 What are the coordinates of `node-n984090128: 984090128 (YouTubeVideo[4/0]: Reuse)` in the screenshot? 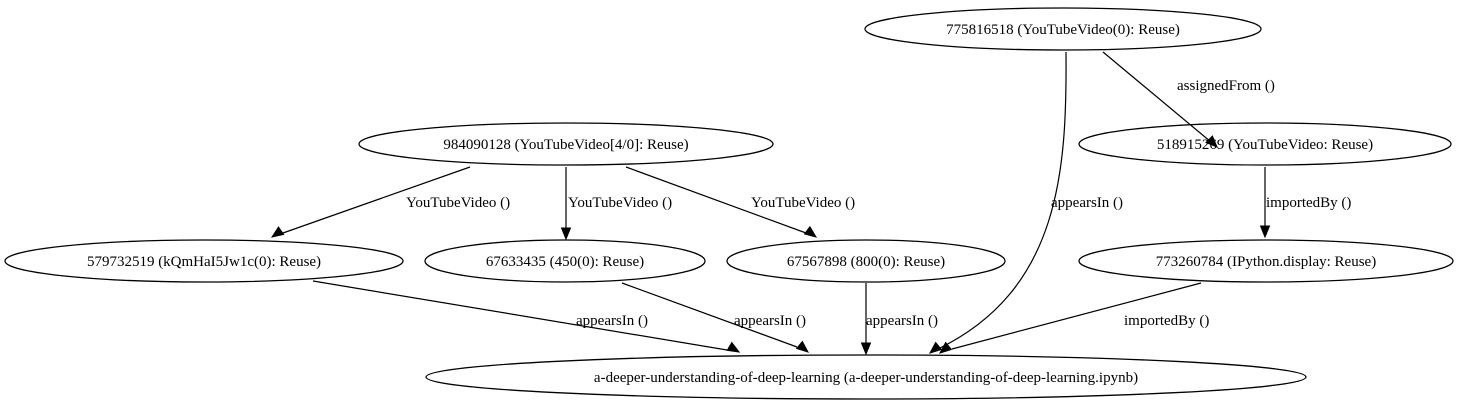 It's located at (566, 144).